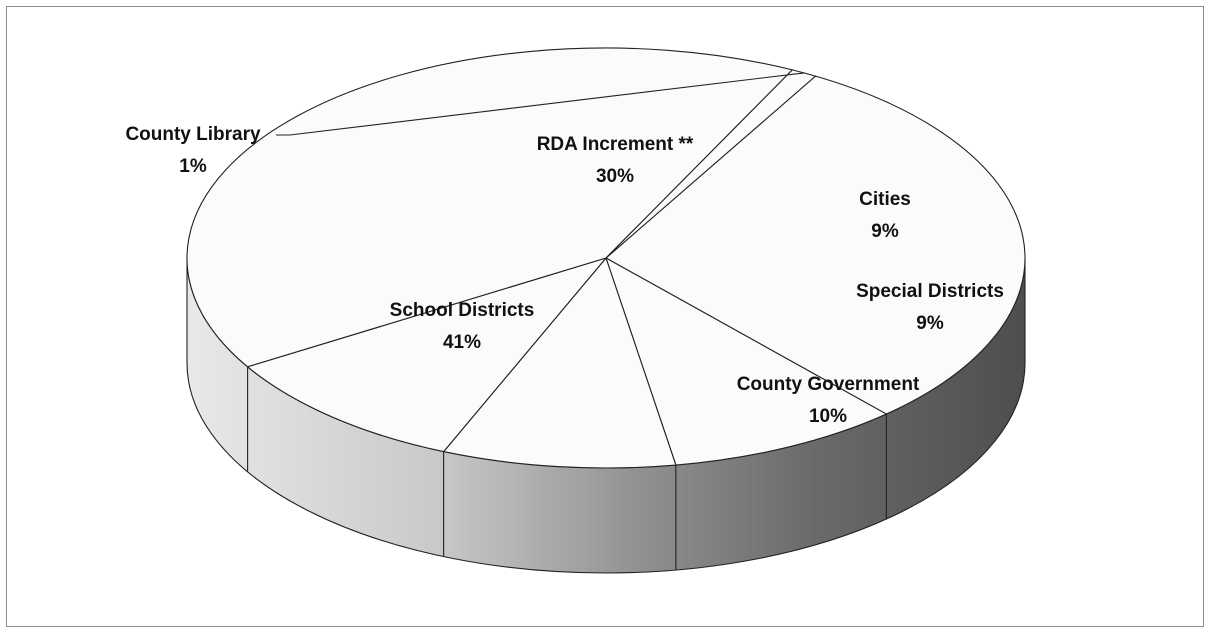 The image size is (1212, 635). What do you see at coordinates (885, 199) in the screenshot?
I see `slice-label-cities: Cities` at bounding box center [885, 199].